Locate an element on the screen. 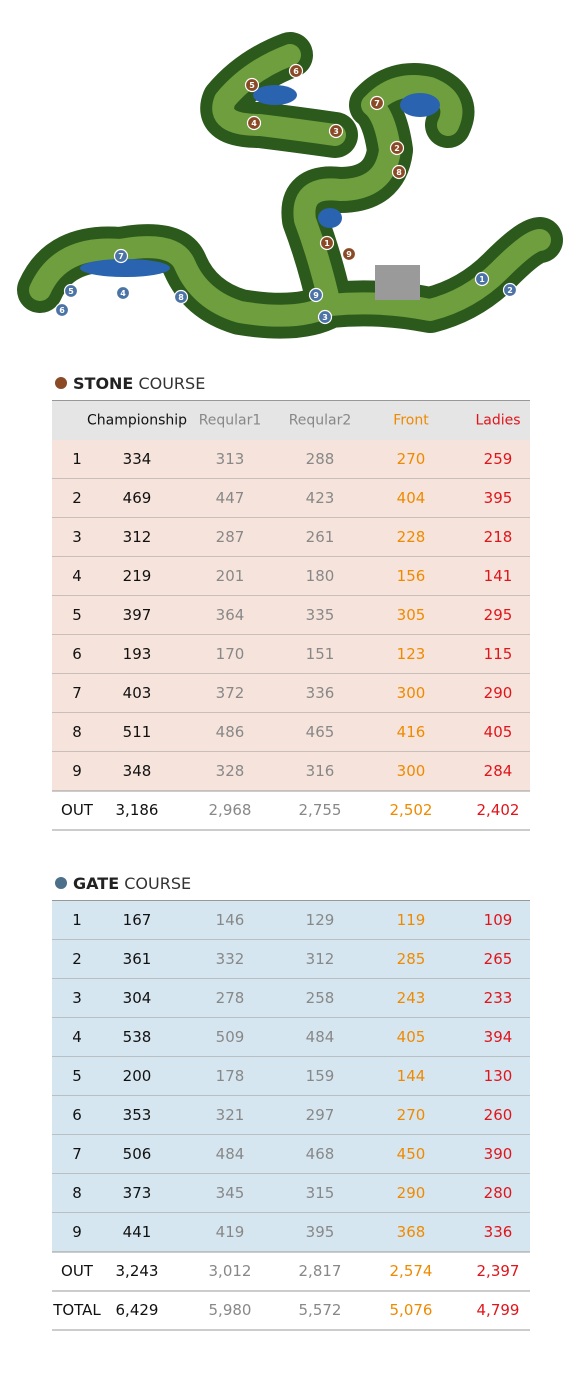 The image size is (580, 1400). table-cell: 465 is located at coordinates (320, 732).